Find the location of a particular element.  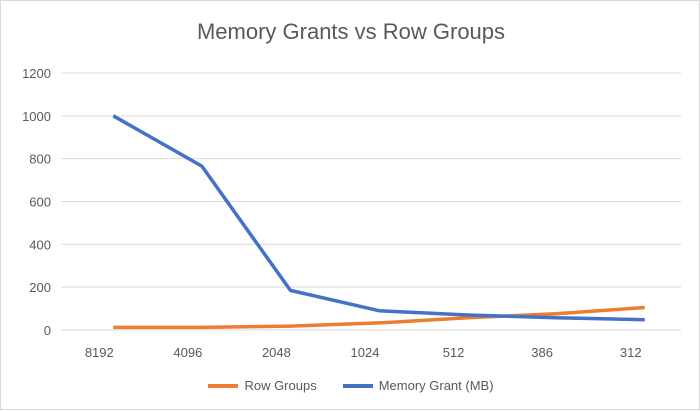

x-tick-label: 2048 is located at coordinates (276, 352).